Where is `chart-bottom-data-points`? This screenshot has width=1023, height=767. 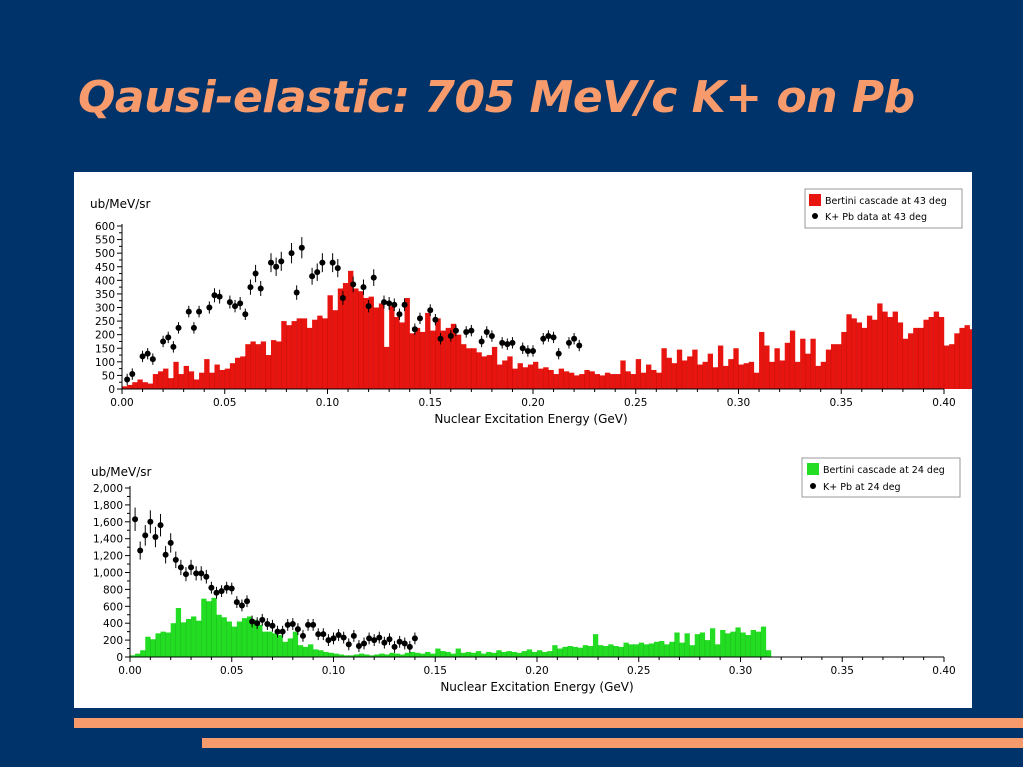
chart-bottom-data-points is located at coordinates (275, 580).